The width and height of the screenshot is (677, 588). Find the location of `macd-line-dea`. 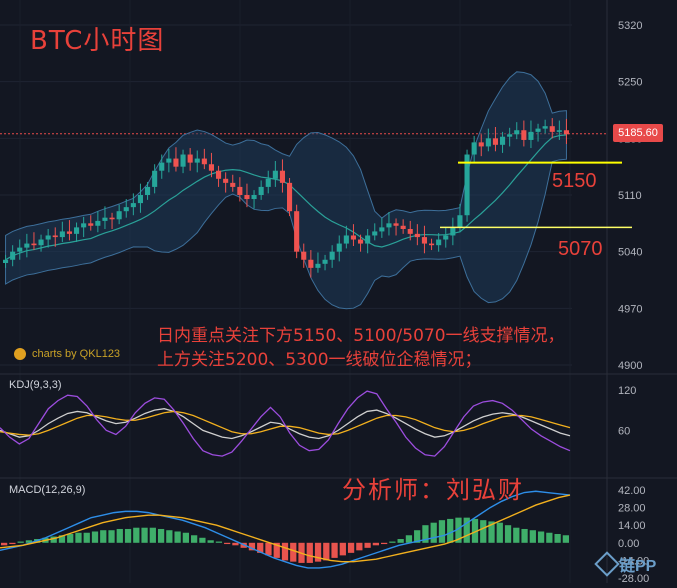

macd-line-dea is located at coordinates (285, 528).